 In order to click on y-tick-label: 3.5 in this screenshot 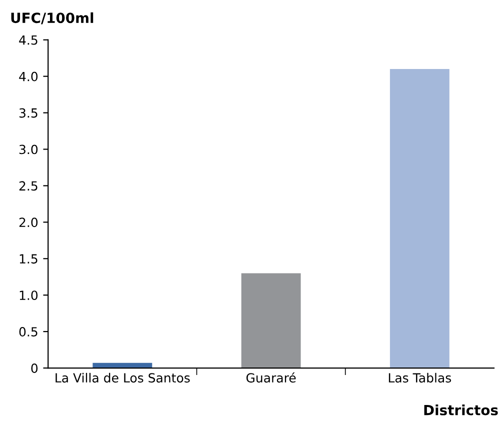, I will do `click(28, 113)`.